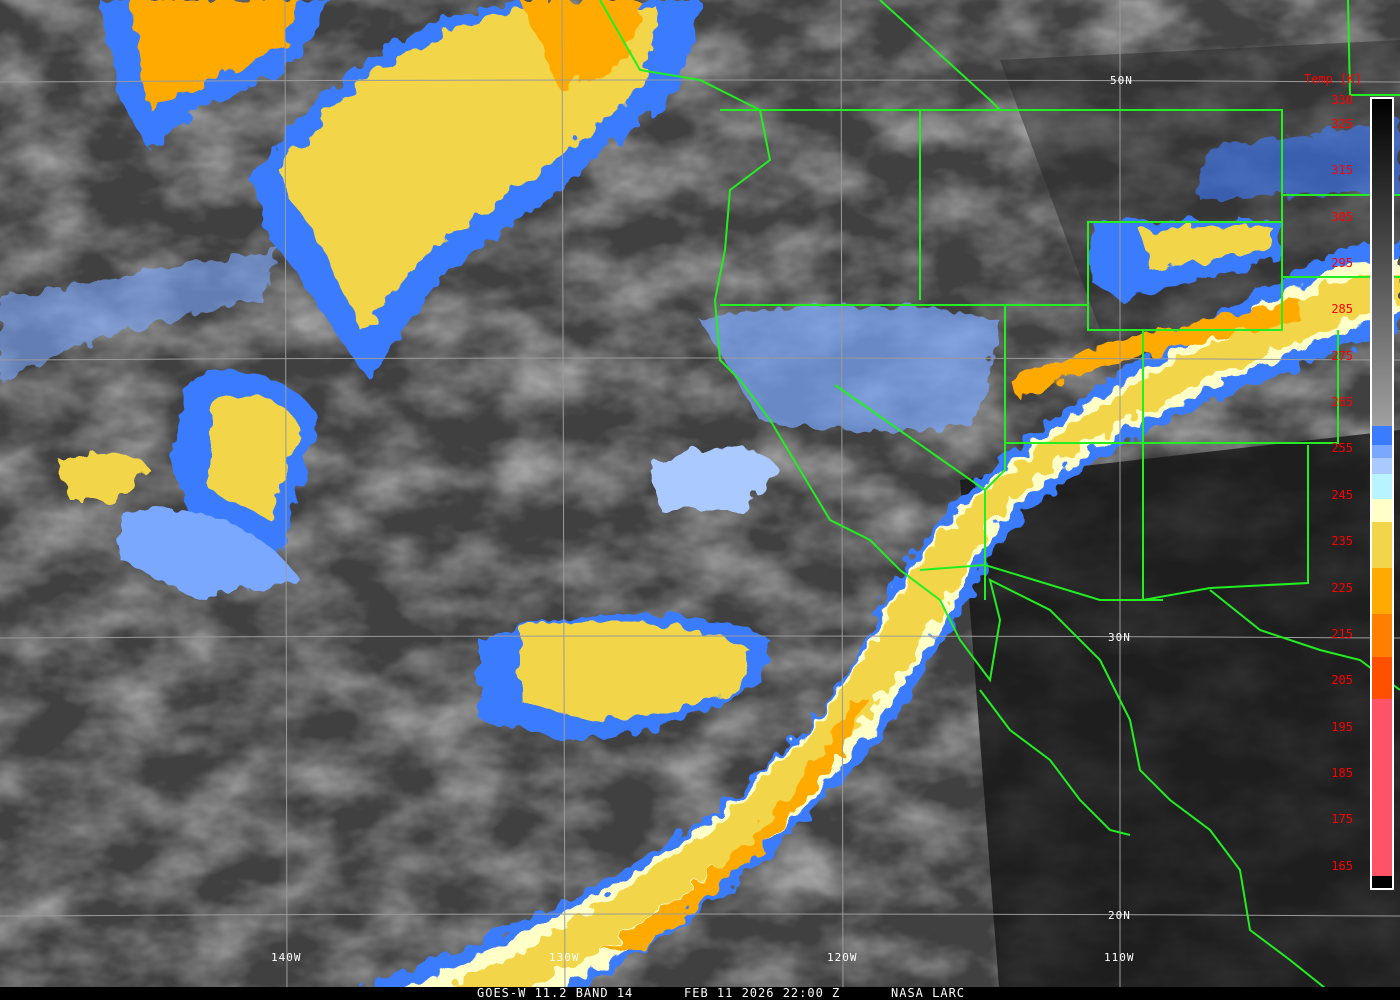 This screenshot has width=1400, height=1000. What do you see at coordinates (1121, 80) in the screenshot?
I see `lat-label-50n: 50N` at bounding box center [1121, 80].